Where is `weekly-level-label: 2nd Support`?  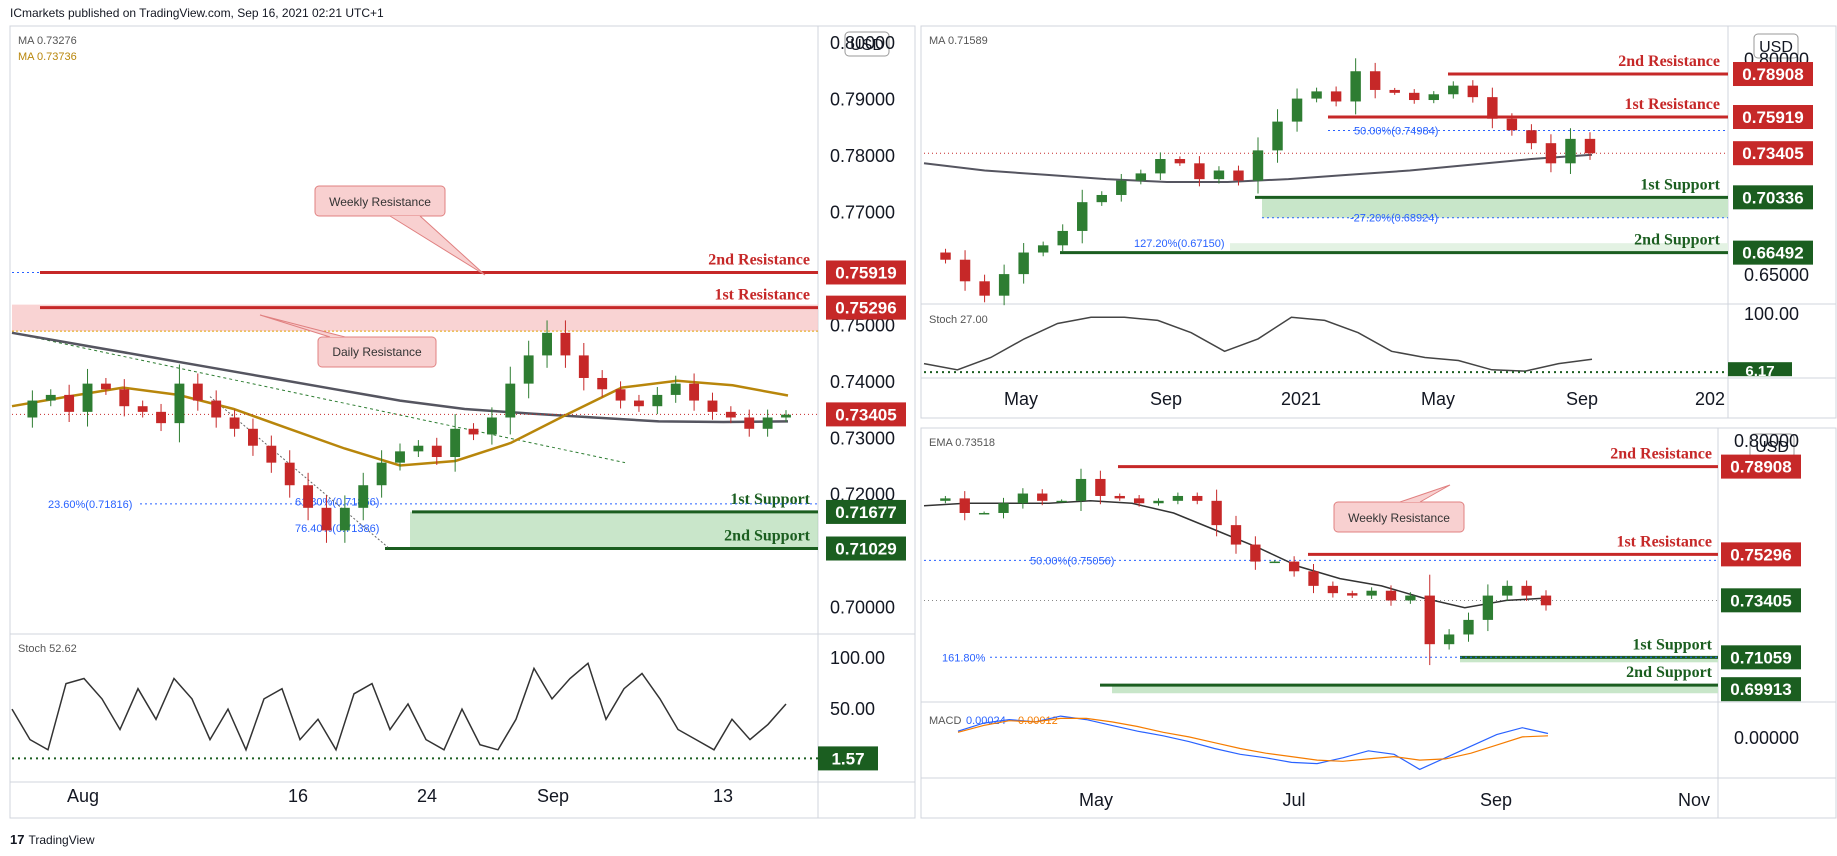
weekly-level-label: 2nd Support is located at coordinates (1677, 240).